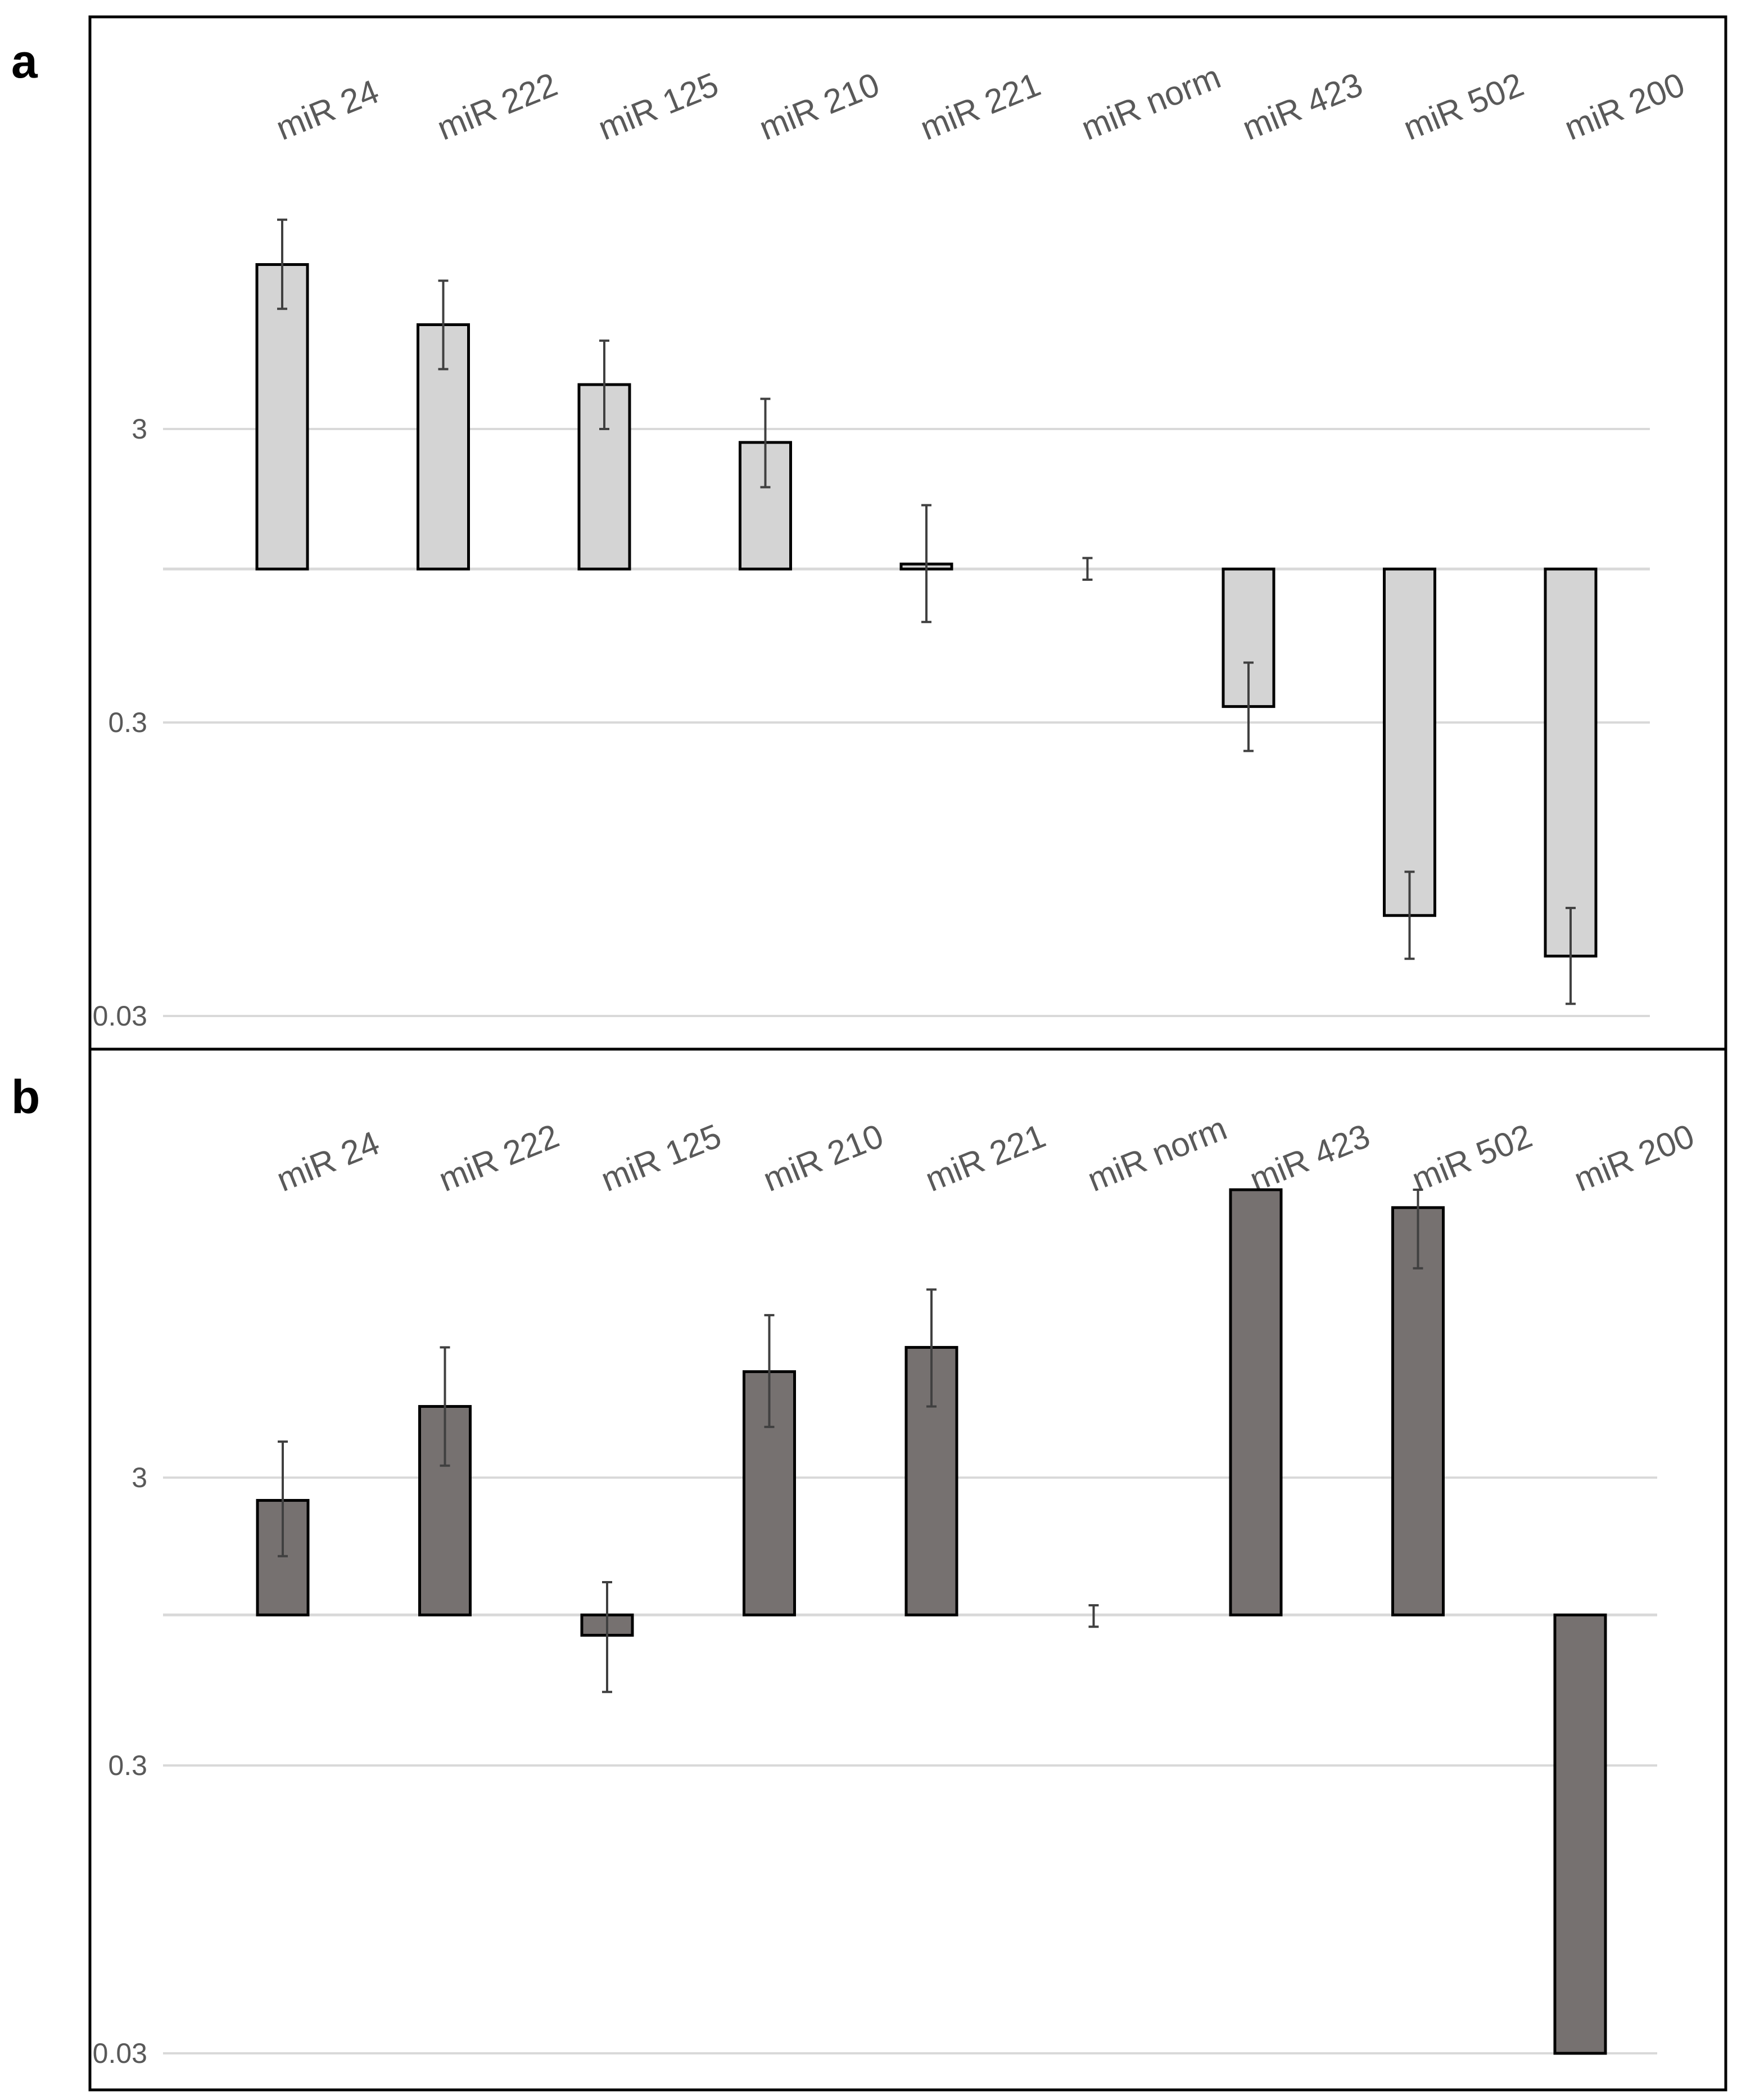 The width and height of the screenshot is (1737, 2100). I want to click on panel-a-y-tick-label: 3, so click(139, 429).